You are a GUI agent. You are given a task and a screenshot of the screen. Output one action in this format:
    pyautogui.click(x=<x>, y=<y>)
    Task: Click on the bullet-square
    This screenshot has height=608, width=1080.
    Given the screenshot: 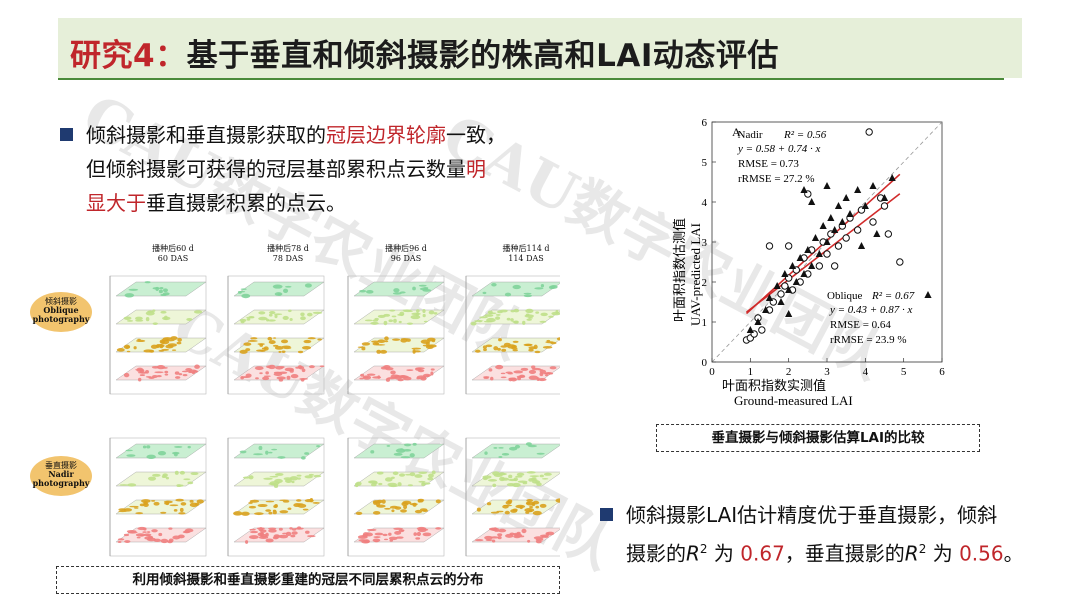 What is the action you would take?
    pyautogui.click(x=606, y=514)
    